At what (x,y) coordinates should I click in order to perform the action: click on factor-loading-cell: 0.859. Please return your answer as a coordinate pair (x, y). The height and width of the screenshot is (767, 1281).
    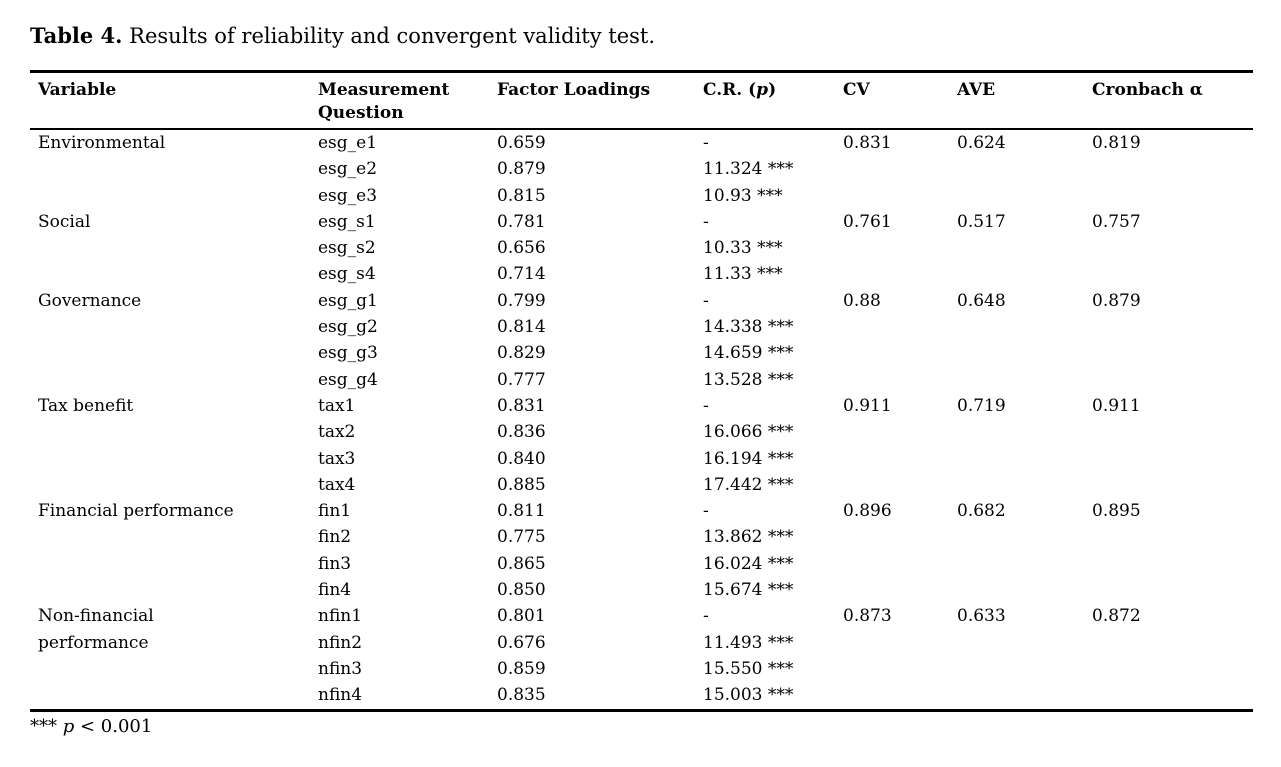
    Looking at the image, I should click on (521, 668).